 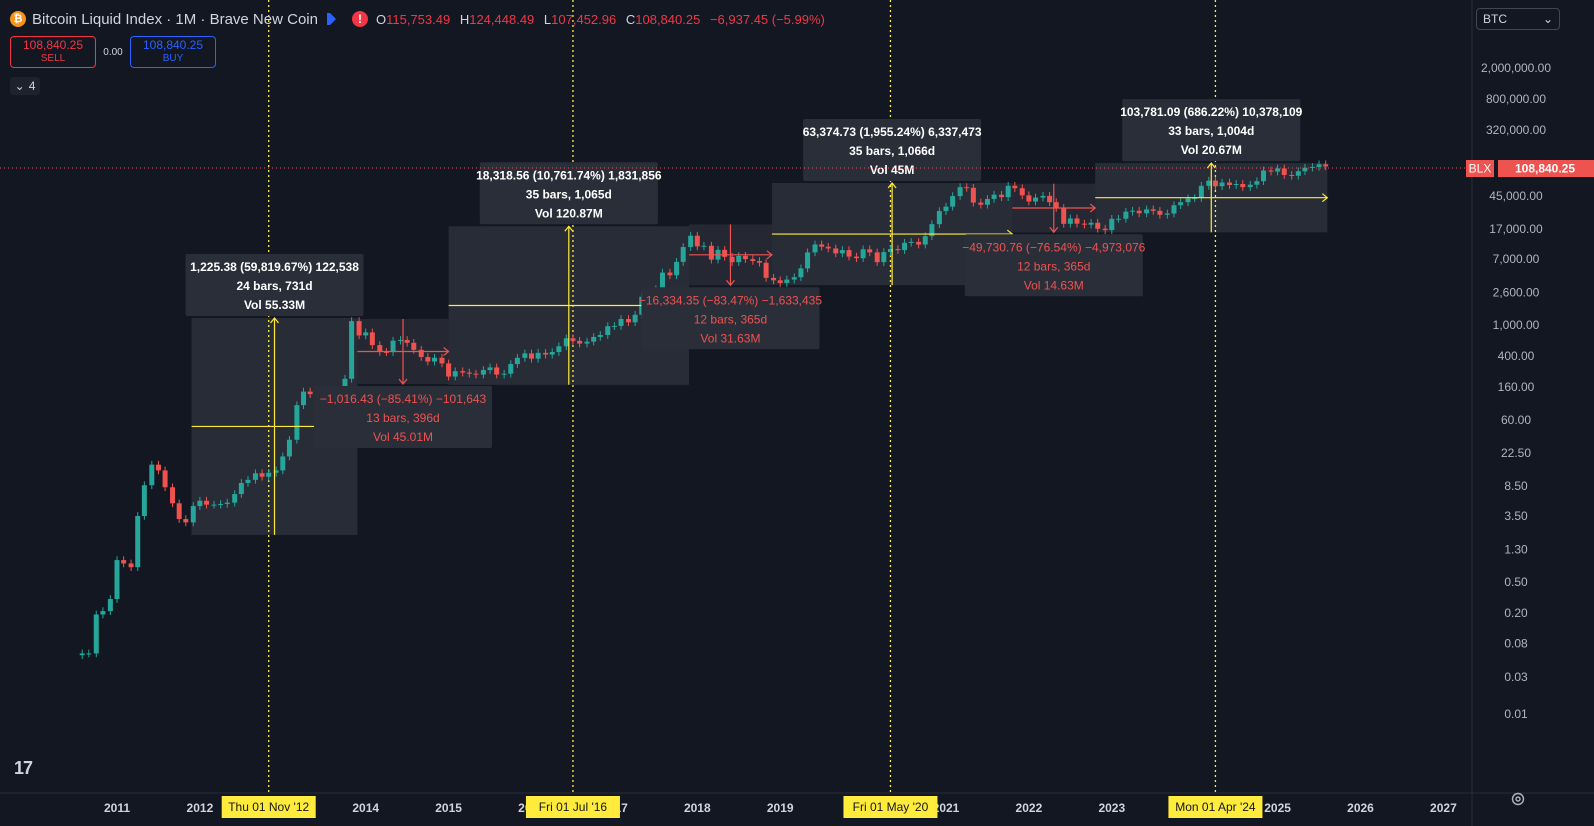 I want to click on price-tick-label: 2,600.00, so click(x=1516, y=293).